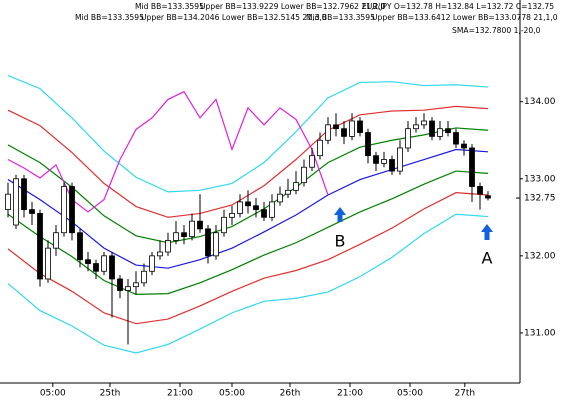 Image resolution: width=564 pixels, height=401 pixels. What do you see at coordinates (340, 241) in the screenshot?
I see `annotation: B` at bounding box center [340, 241].